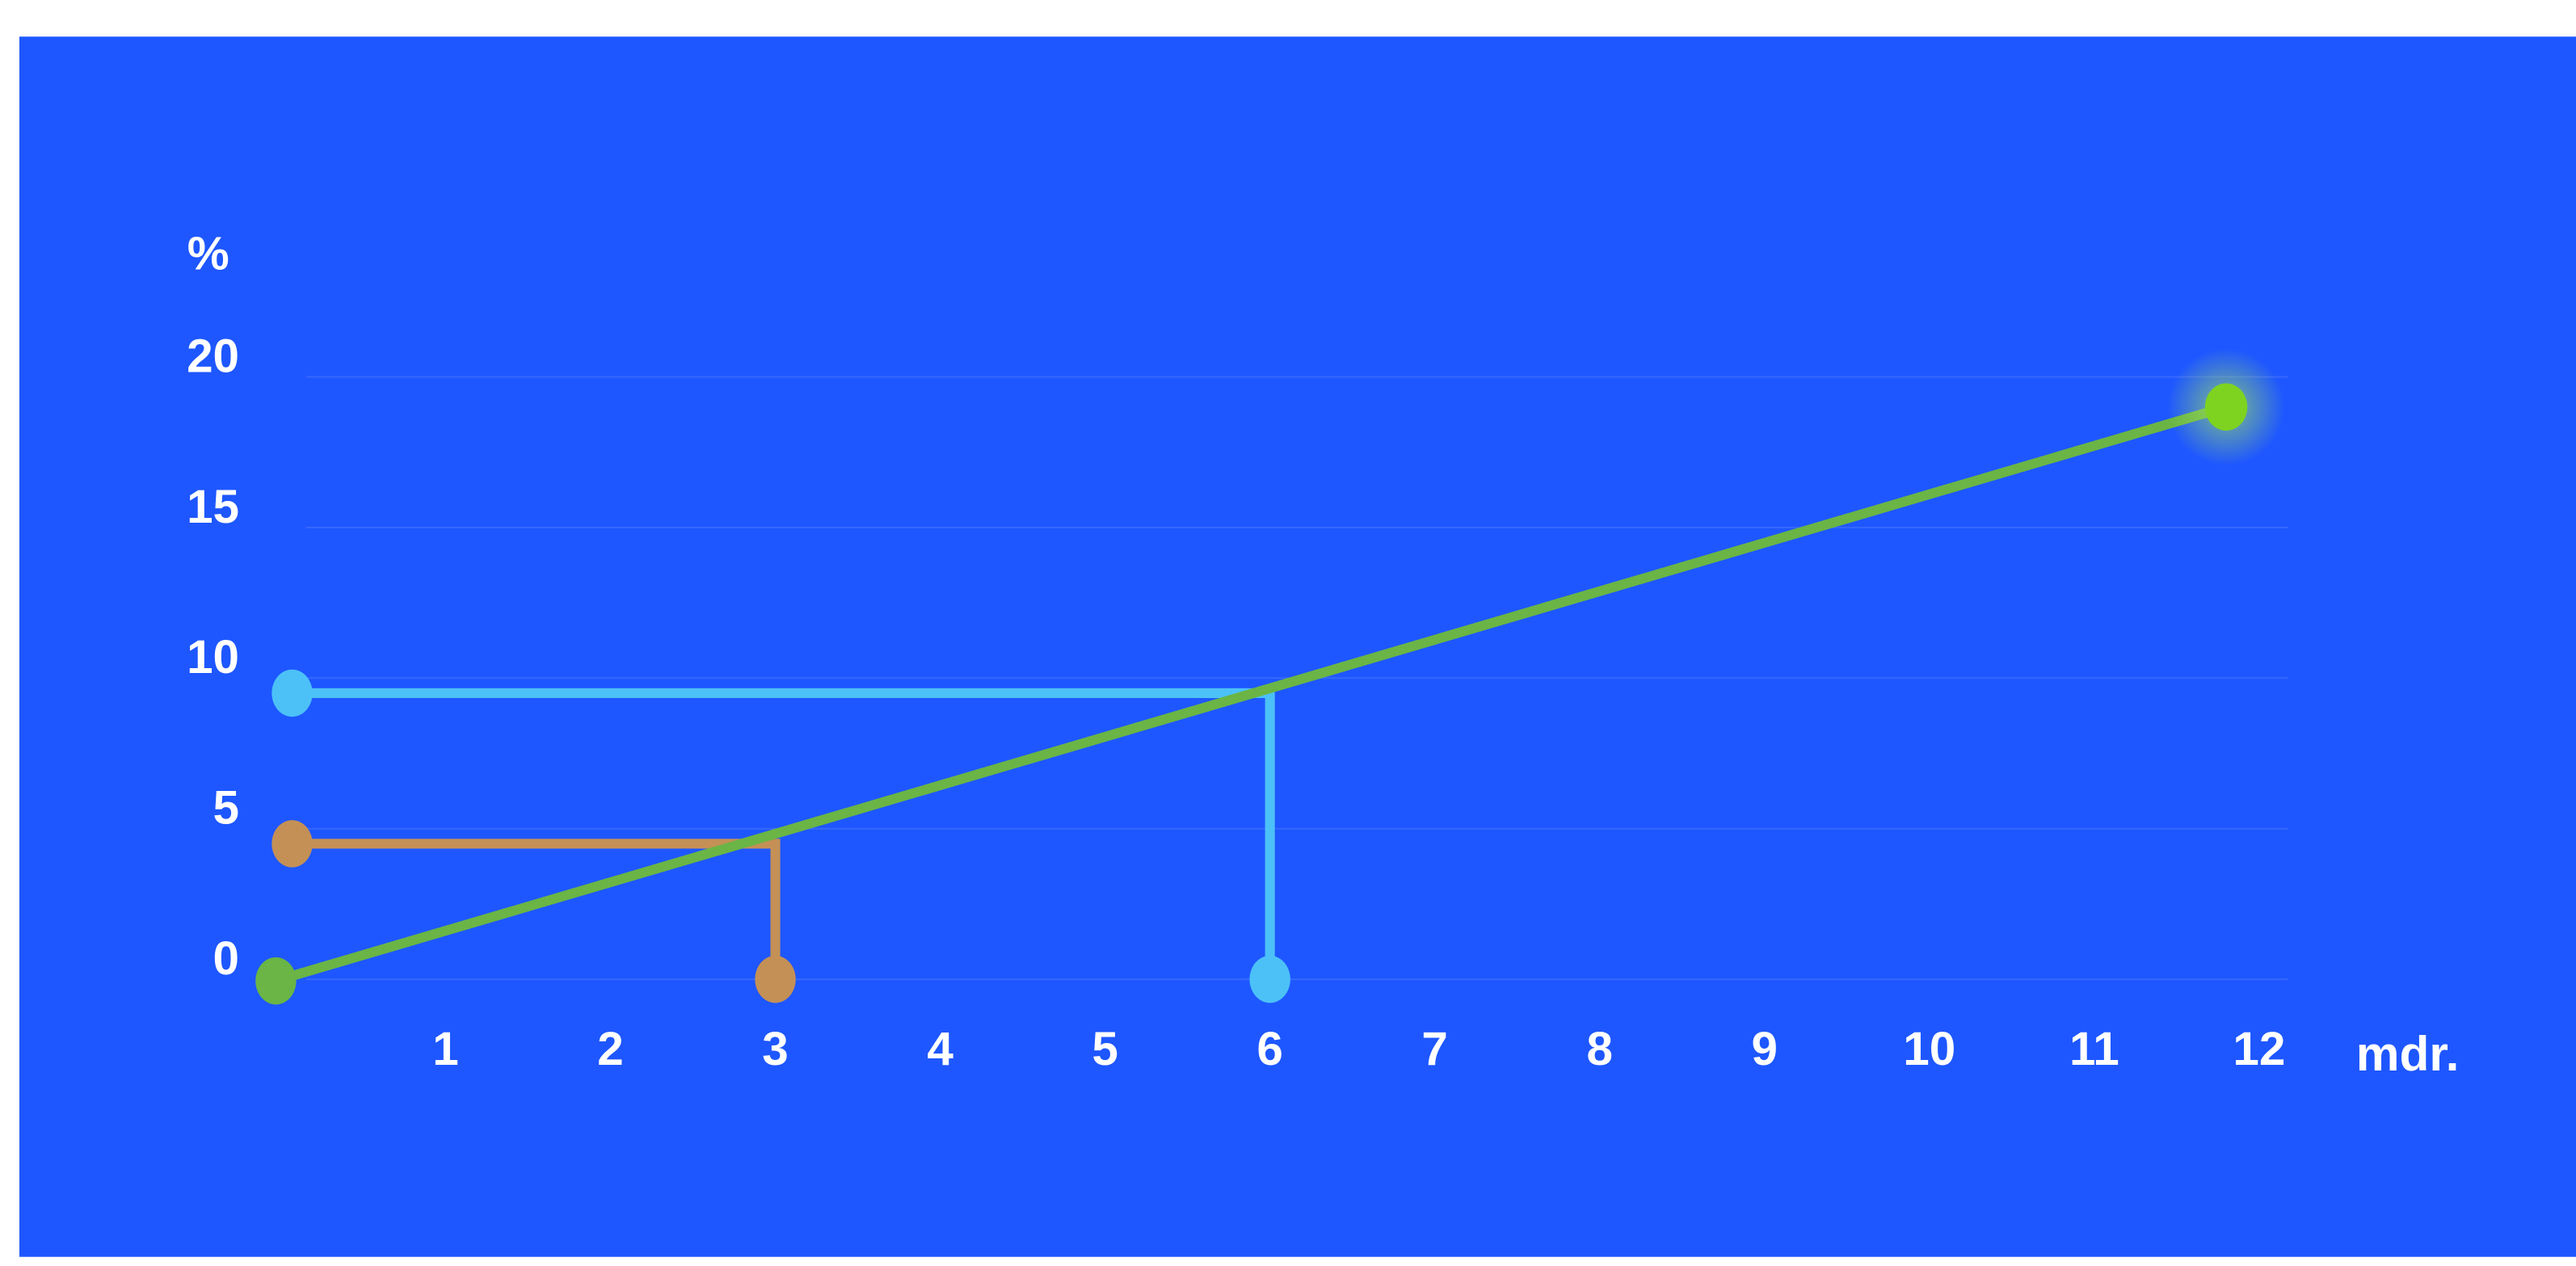  Describe the element at coordinates (2259, 1049) in the screenshot. I see `x-tick-label: 12` at that location.